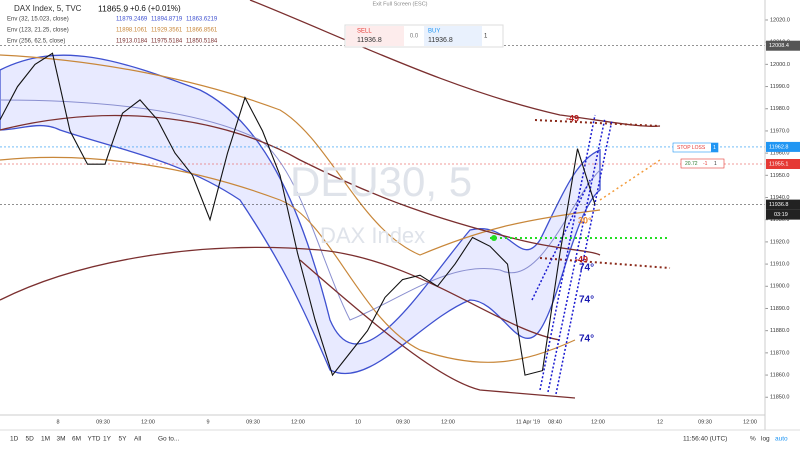 The height and width of the screenshot is (450, 800). What do you see at coordinates (358, 422) in the screenshot?
I see `time-label: 10` at bounding box center [358, 422].